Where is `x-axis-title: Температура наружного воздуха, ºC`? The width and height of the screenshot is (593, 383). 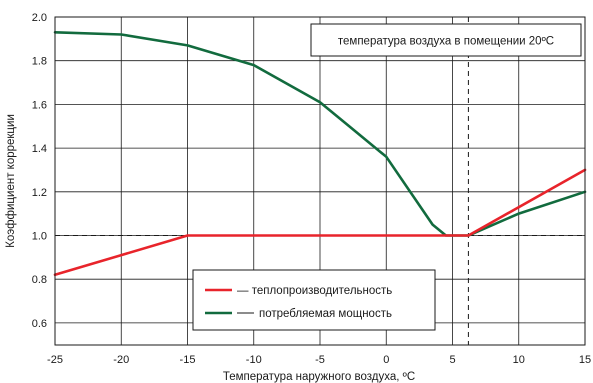 x-axis-title: Температура наружного воздуха, ºC is located at coordinates (319, 377).